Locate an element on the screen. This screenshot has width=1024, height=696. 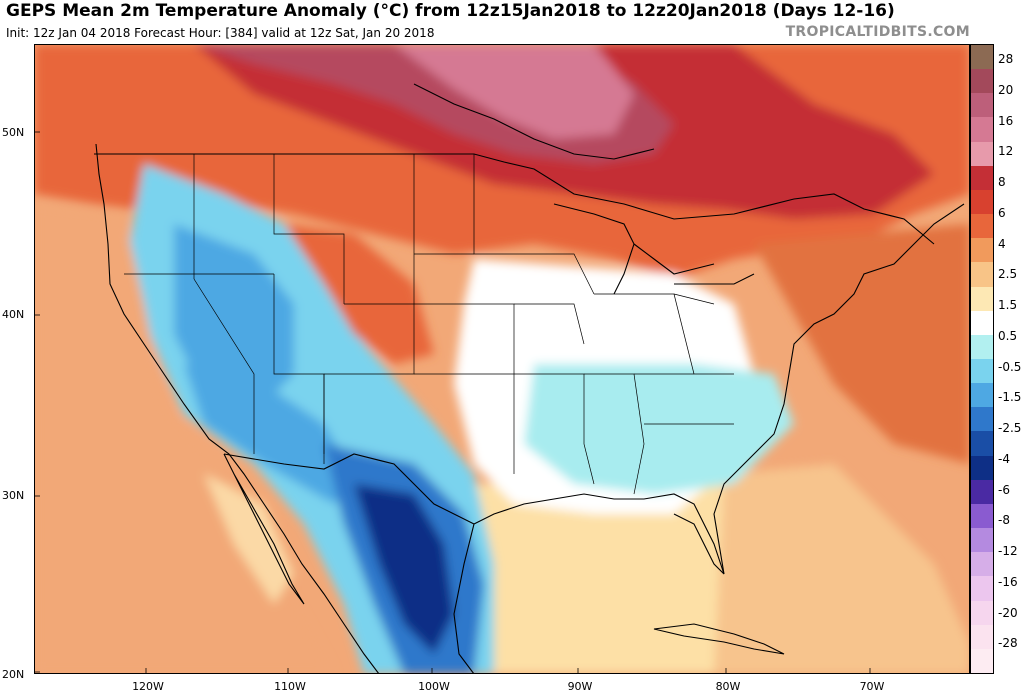
temperature-colorbar is located at coordinates (982, 359).